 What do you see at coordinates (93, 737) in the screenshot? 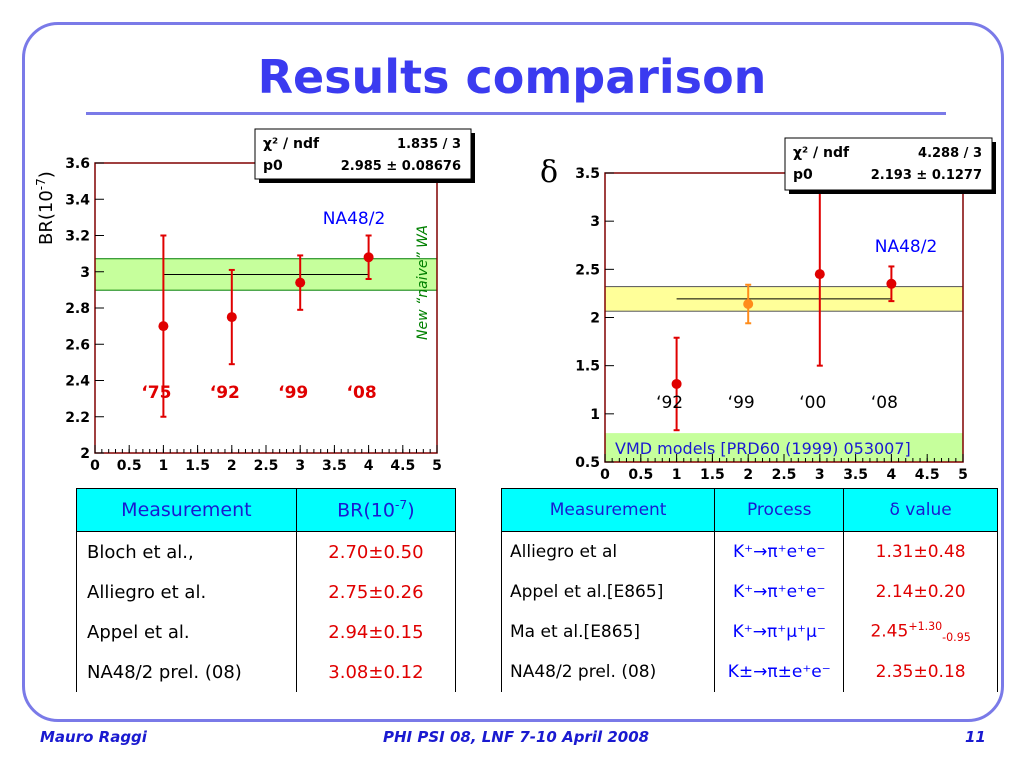
I see `footer-author: Mauro Raggi` at bounding box center [93, 737].